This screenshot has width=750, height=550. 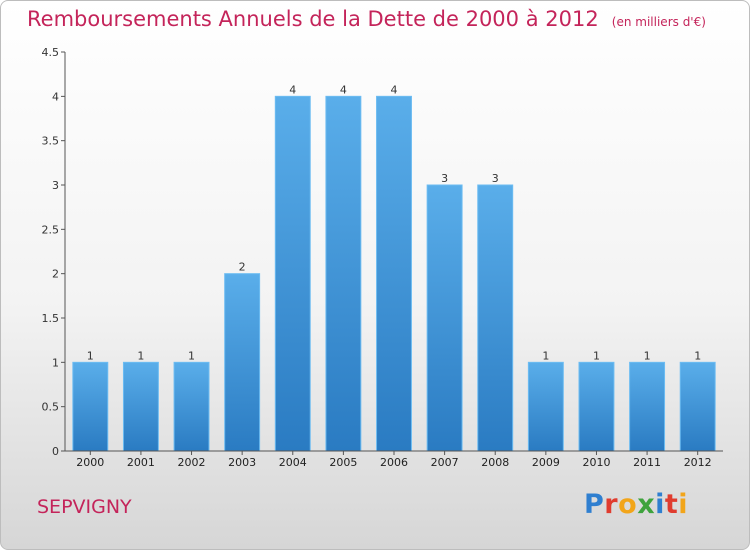 I want to click on x-tick-label: 2006, so click(x=394, y=462).